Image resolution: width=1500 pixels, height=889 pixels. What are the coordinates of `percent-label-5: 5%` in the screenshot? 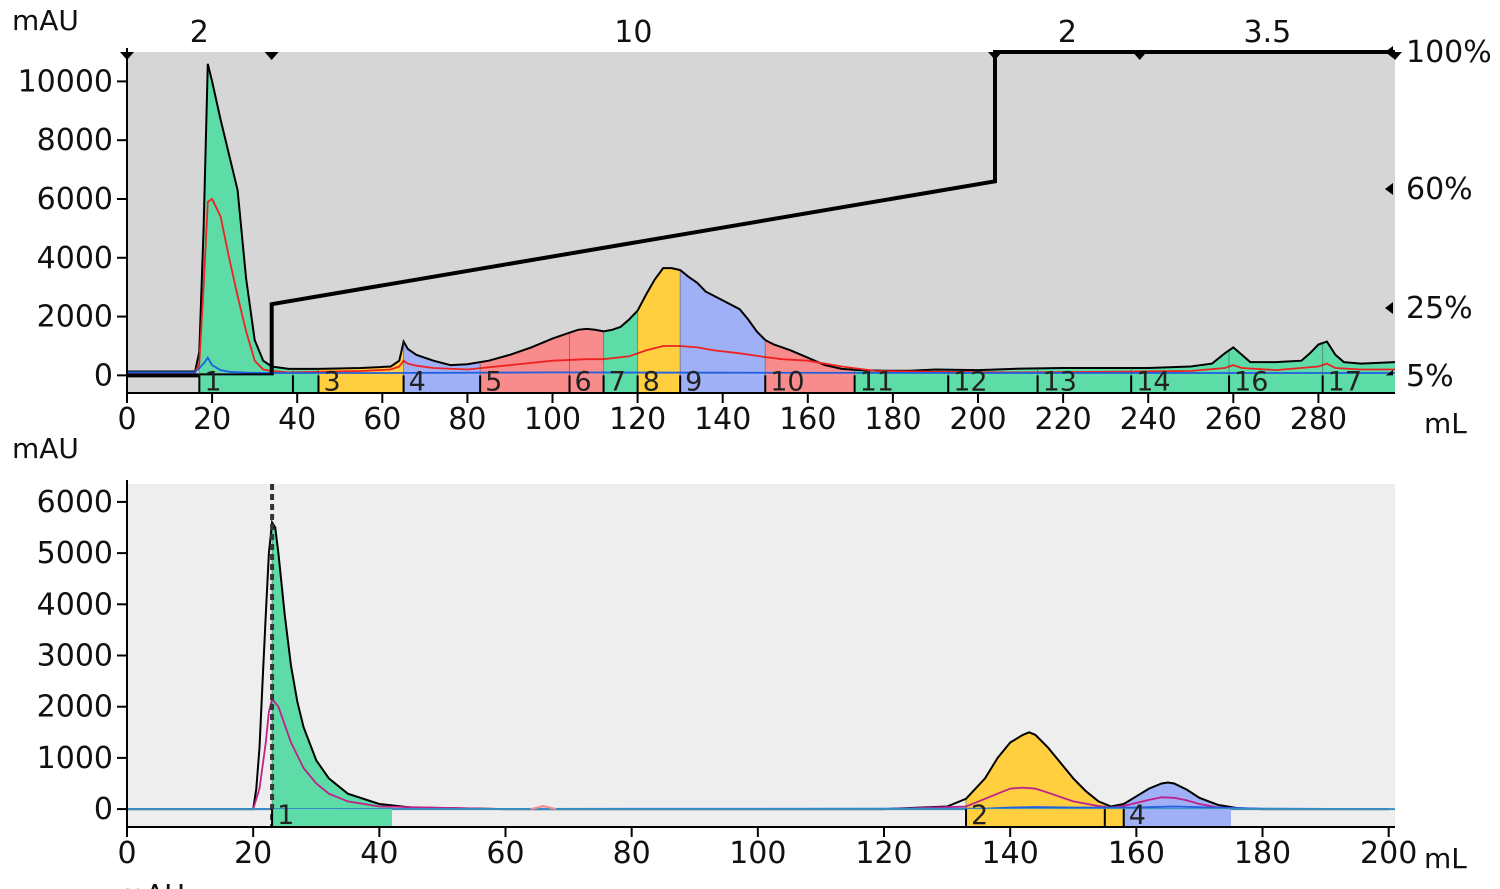 It's located at (1430, 376).